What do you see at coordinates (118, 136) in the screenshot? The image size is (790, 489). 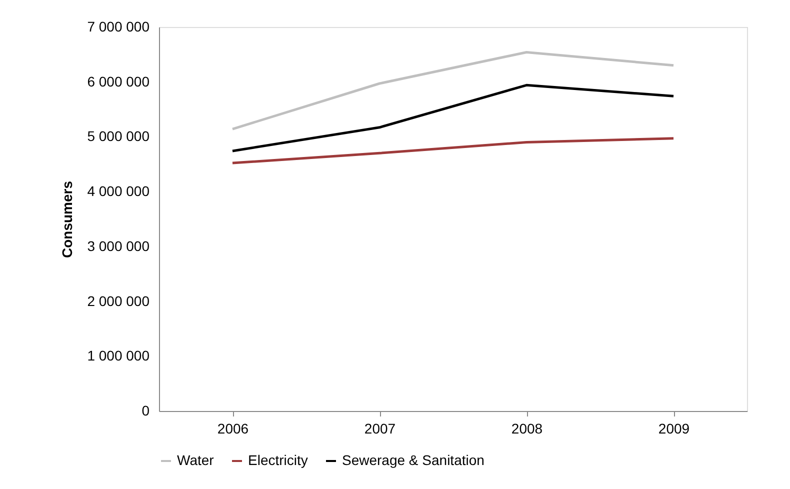 I see `y-tick-label: 5 000 000` at bounding box center [118, 136].